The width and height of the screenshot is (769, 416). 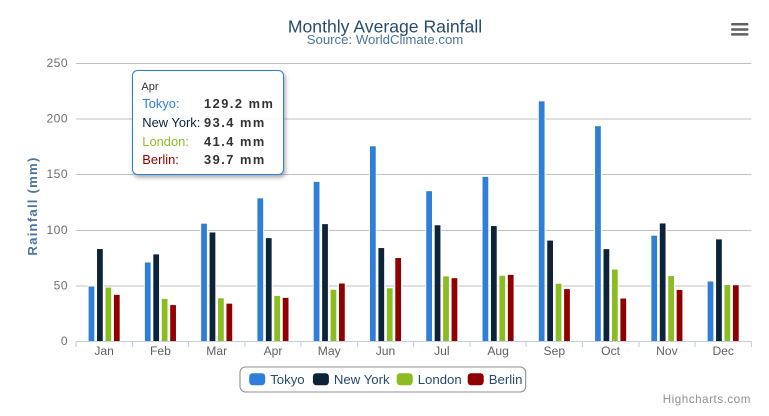 I want to click on svg-text: Rainfall (mm), so click(x=32, y=205).